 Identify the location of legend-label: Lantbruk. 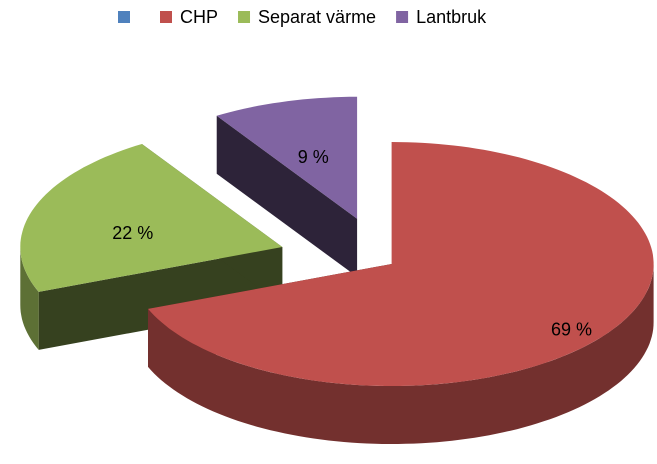
(451, 17).